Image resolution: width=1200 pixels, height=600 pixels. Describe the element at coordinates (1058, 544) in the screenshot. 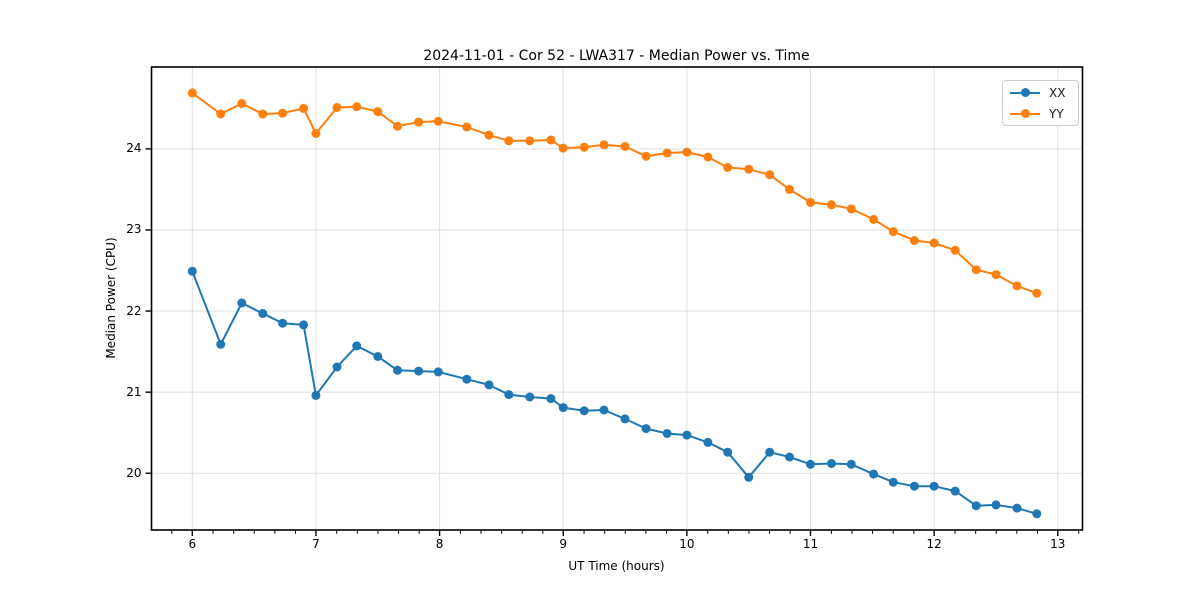

I see `x-tick-label: 13` at that location.